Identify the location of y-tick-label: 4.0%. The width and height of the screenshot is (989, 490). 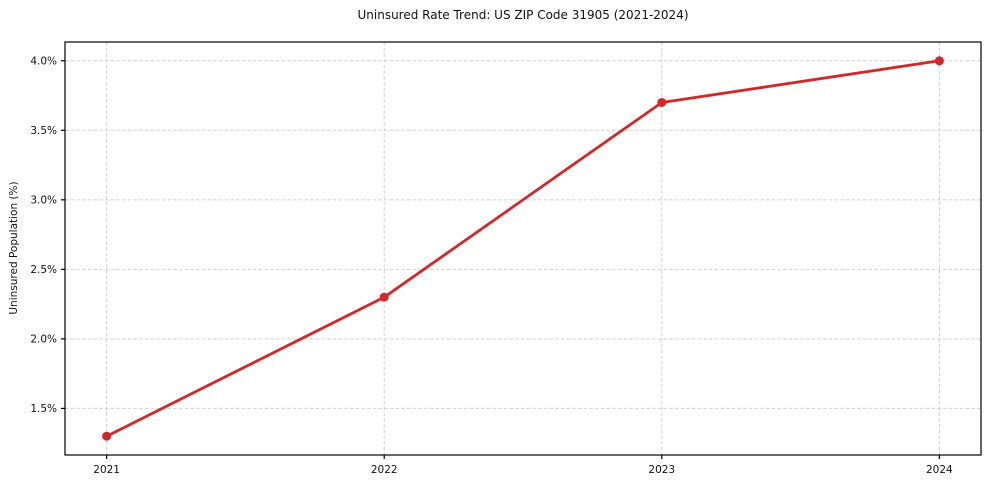
(43, 61).